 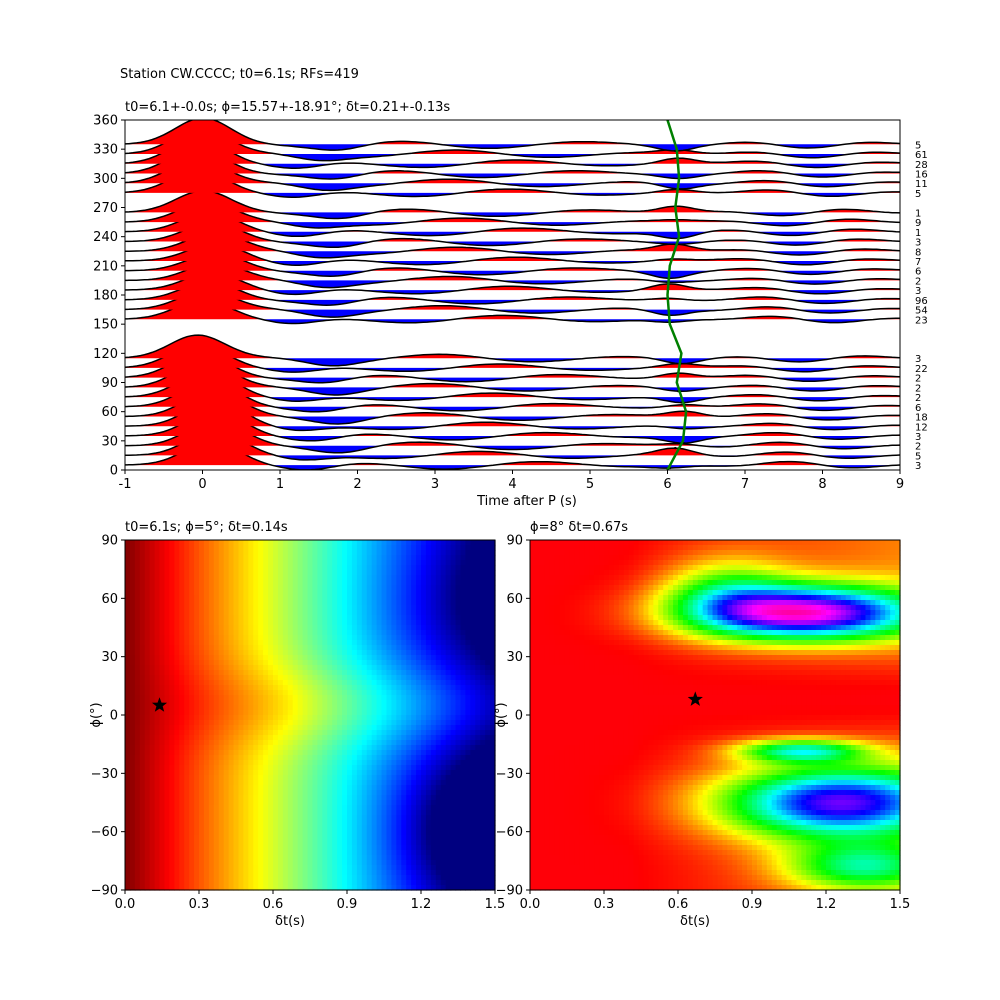 I want to click on negative-fill, so click(x=512, y=157).